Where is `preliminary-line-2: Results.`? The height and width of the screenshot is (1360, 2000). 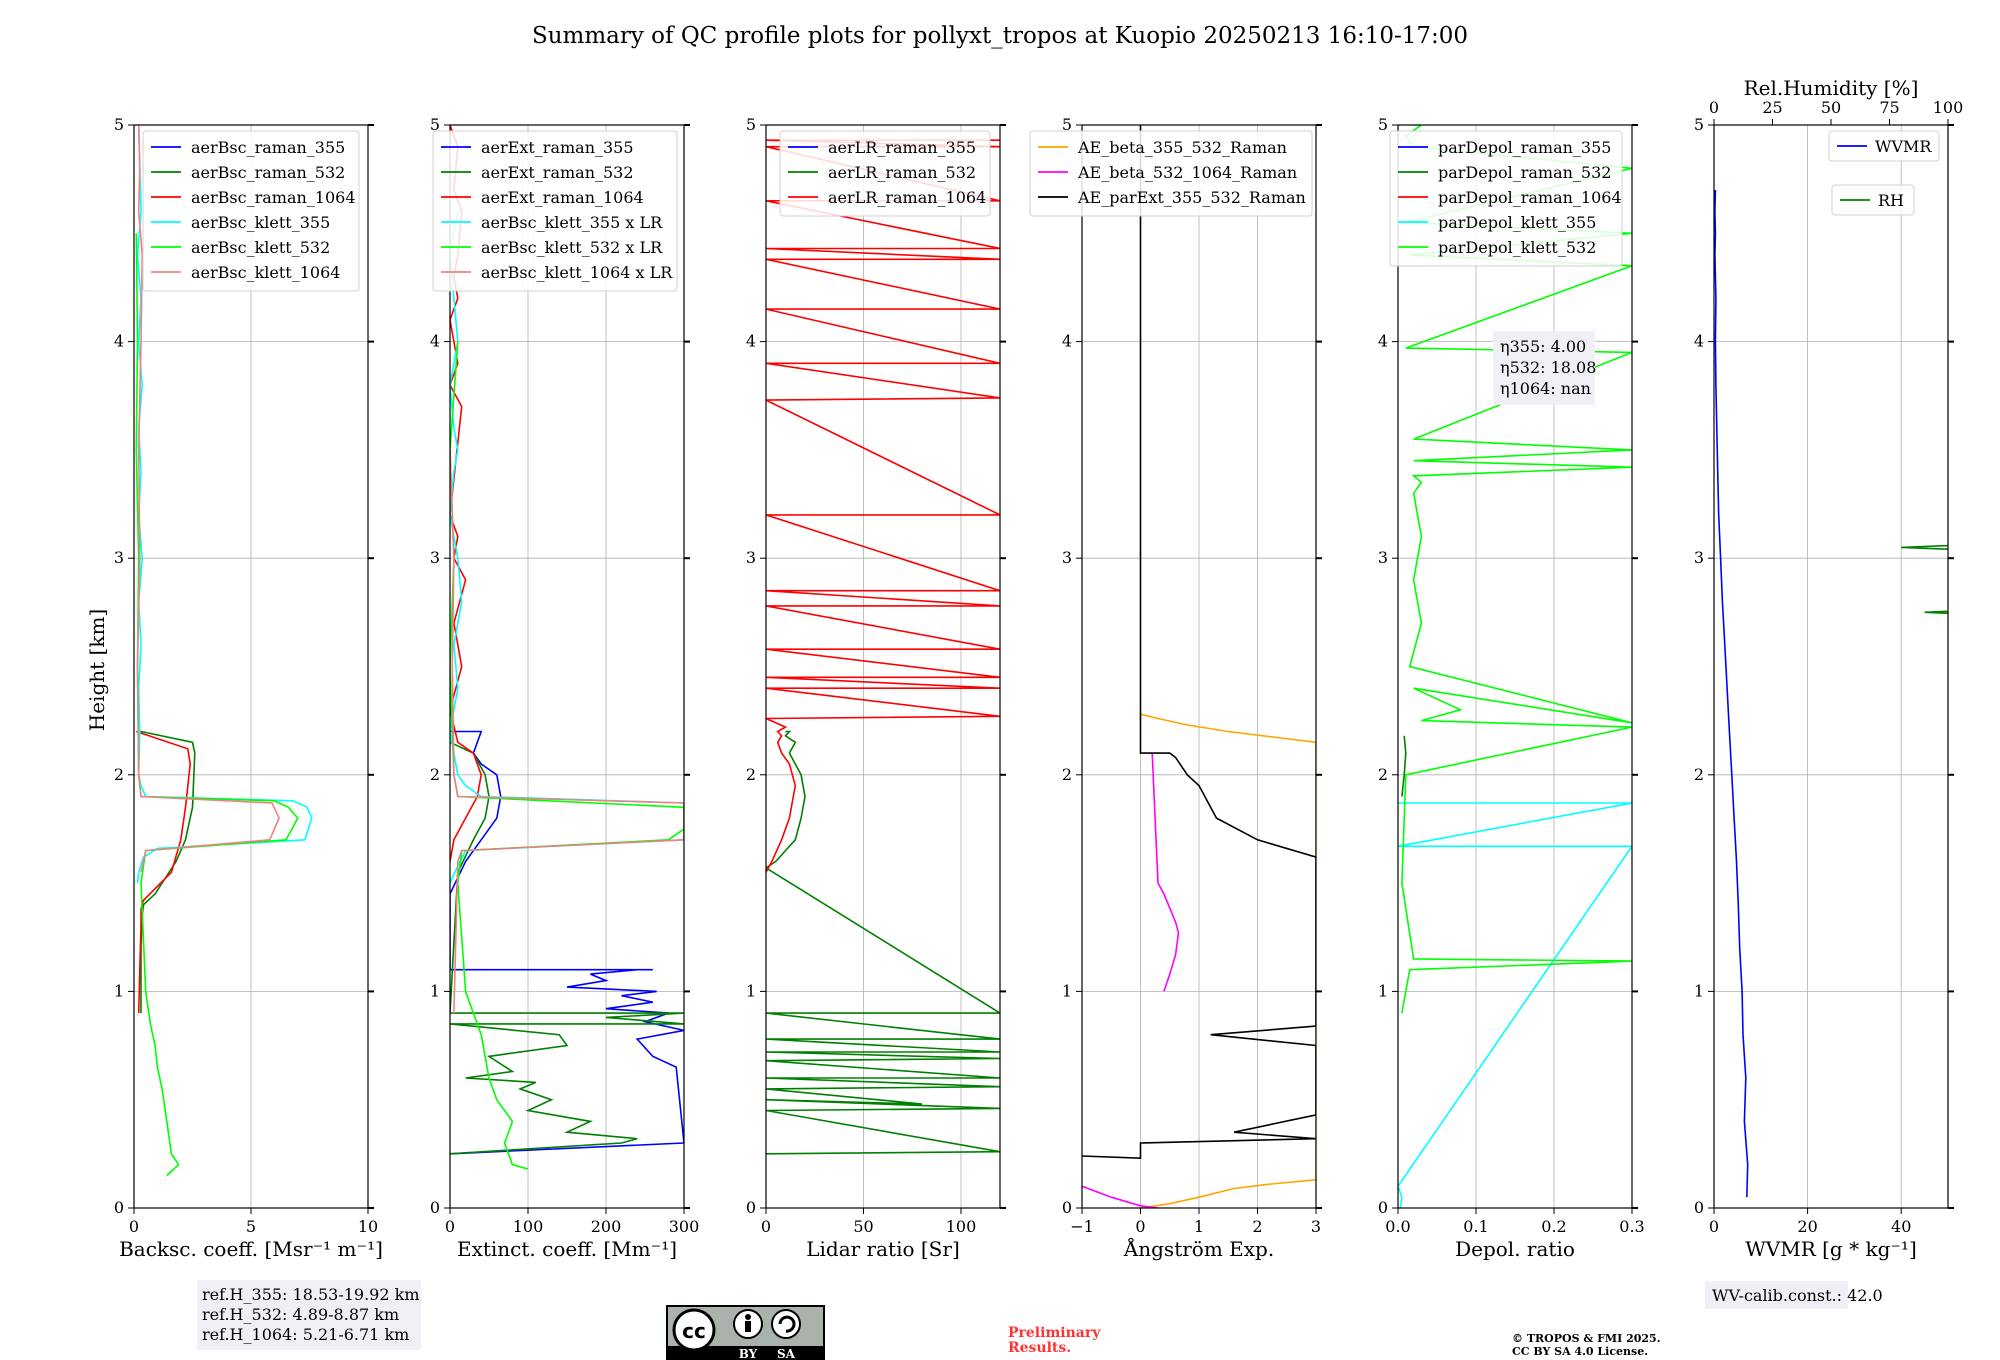 preliminary-line-2: Results. is located at coordinates (1039, 1348).